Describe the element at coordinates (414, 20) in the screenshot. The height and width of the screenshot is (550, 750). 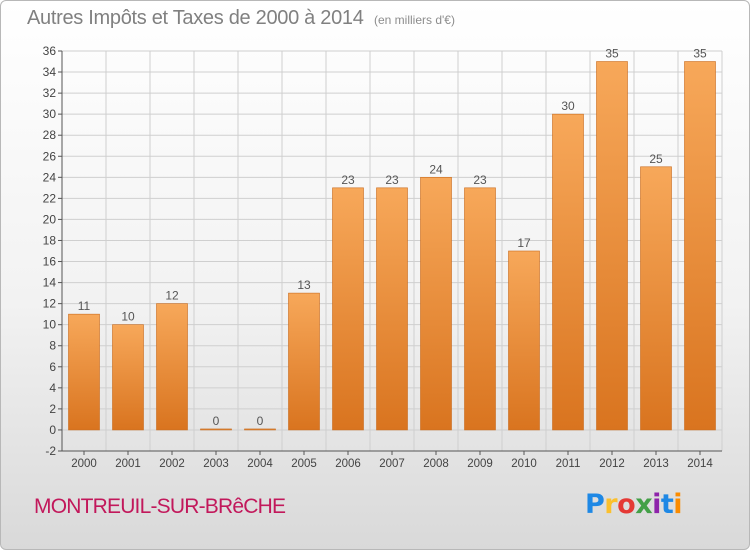
I see `chart-subtitle: (en milliers d'€)` at that location.